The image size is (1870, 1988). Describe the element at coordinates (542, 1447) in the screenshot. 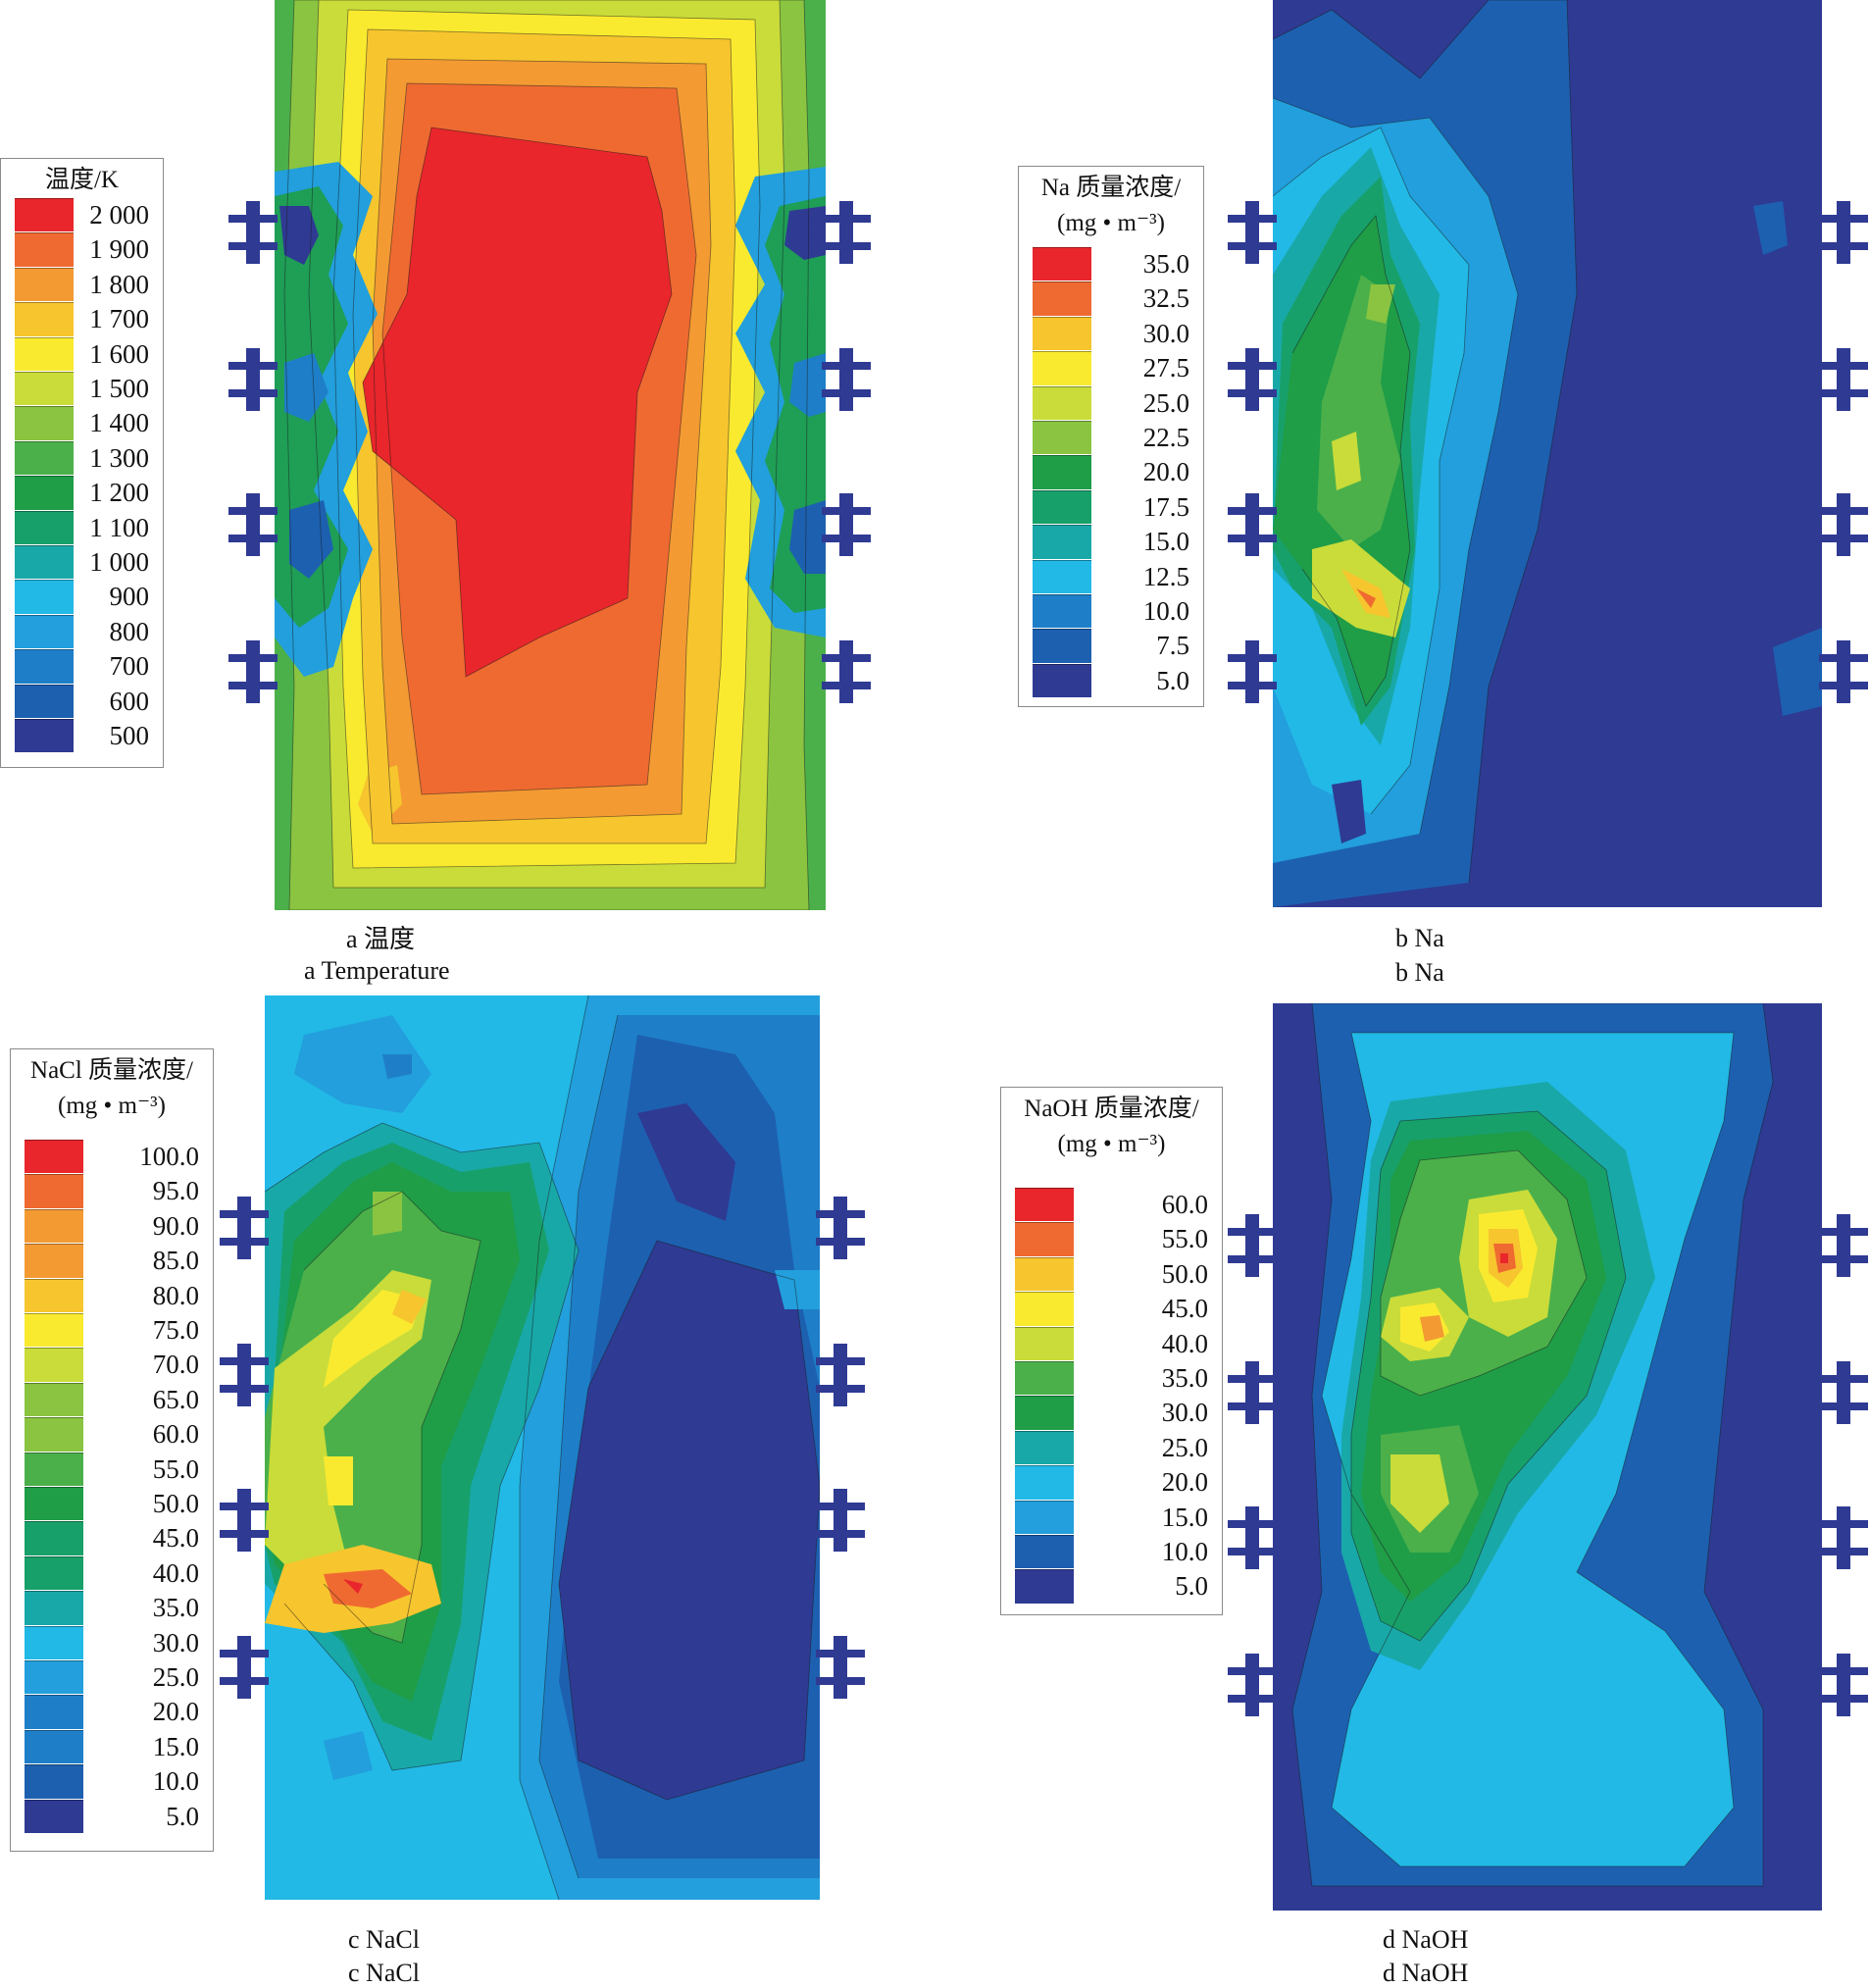

I see `contour-svg-nacl` at that location.